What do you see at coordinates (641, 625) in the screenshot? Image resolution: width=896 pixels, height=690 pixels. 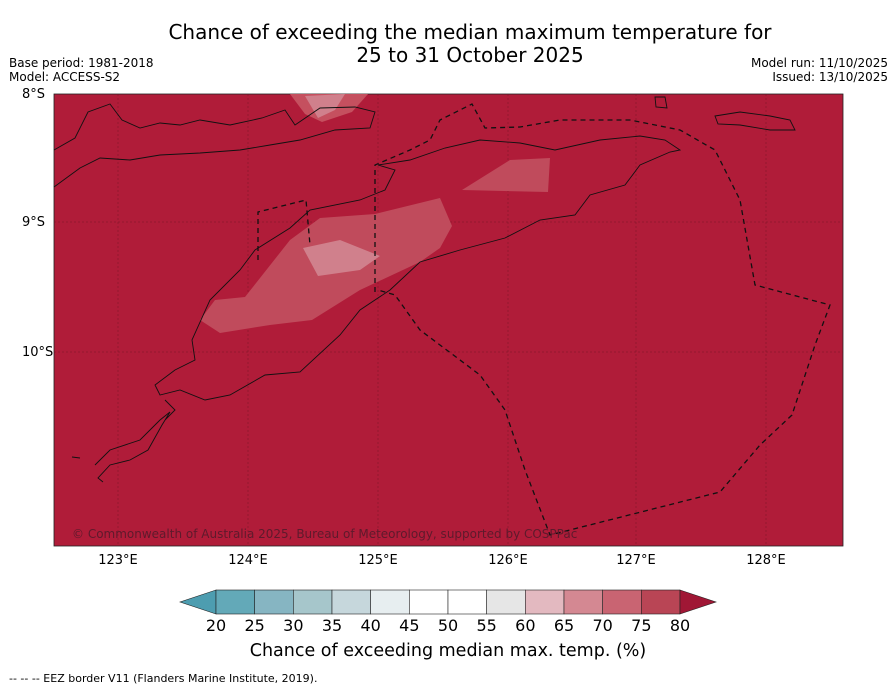 I see `colorbar-tick-label: 75` at bounding box center [641, 625].